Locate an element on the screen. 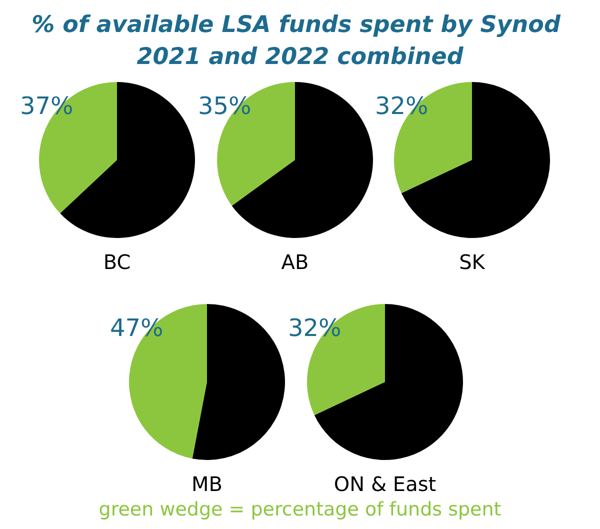 This screenshot has height=529, width=600. text: ON & East is located at coordinates (385, 484).